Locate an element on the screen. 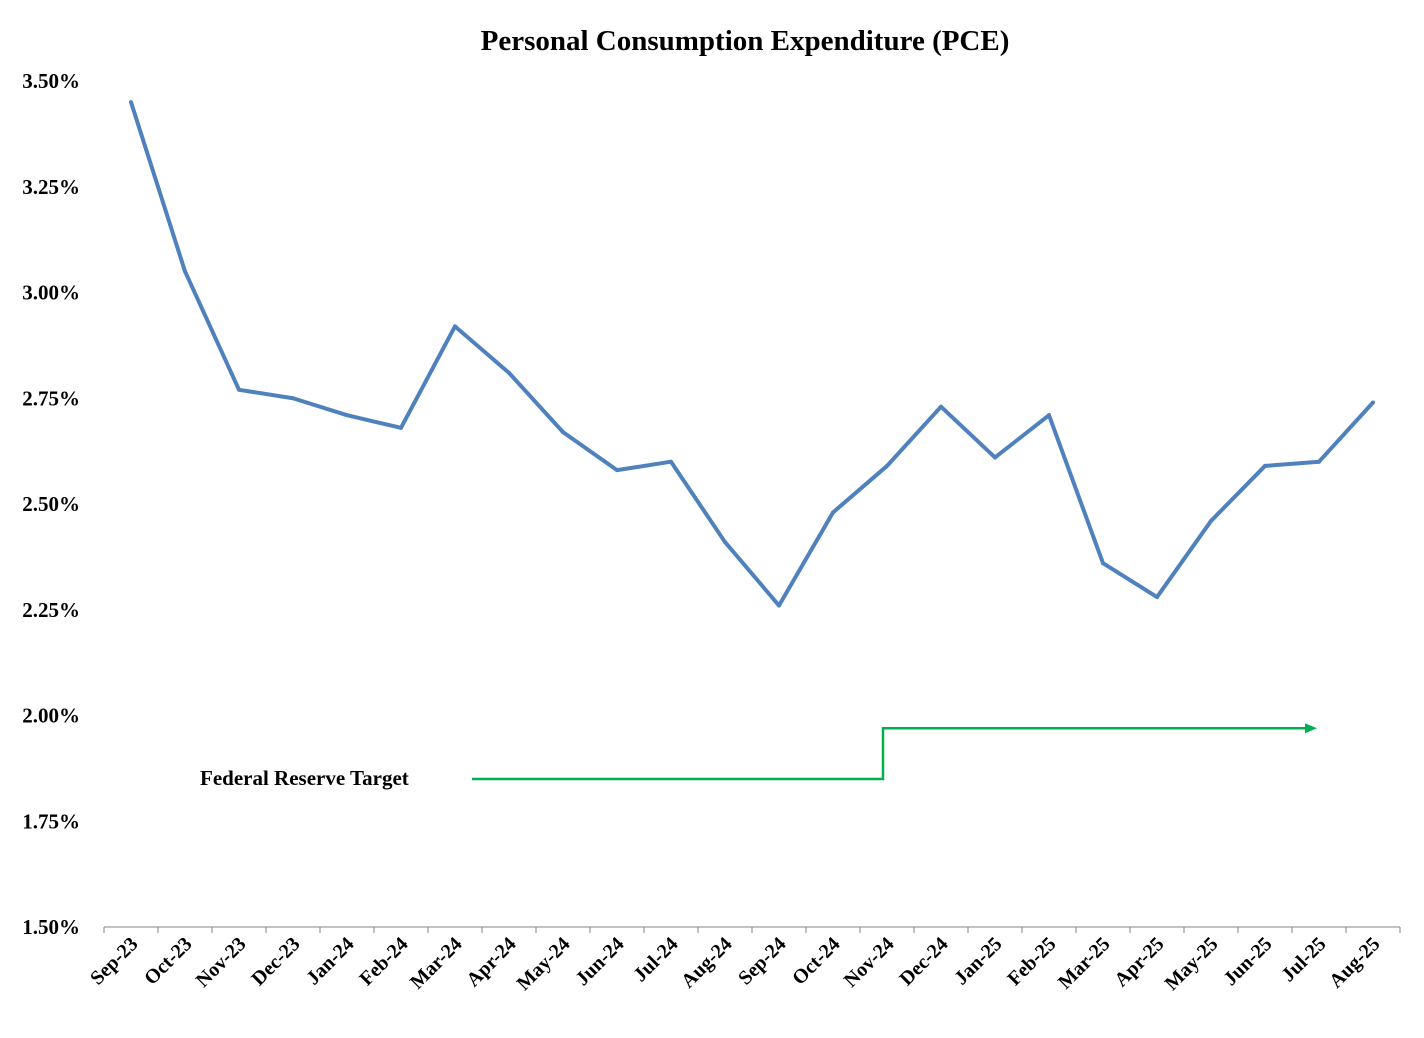  fed-target-annotation: Federal Reserve Target is located at coordinates (758, 756).